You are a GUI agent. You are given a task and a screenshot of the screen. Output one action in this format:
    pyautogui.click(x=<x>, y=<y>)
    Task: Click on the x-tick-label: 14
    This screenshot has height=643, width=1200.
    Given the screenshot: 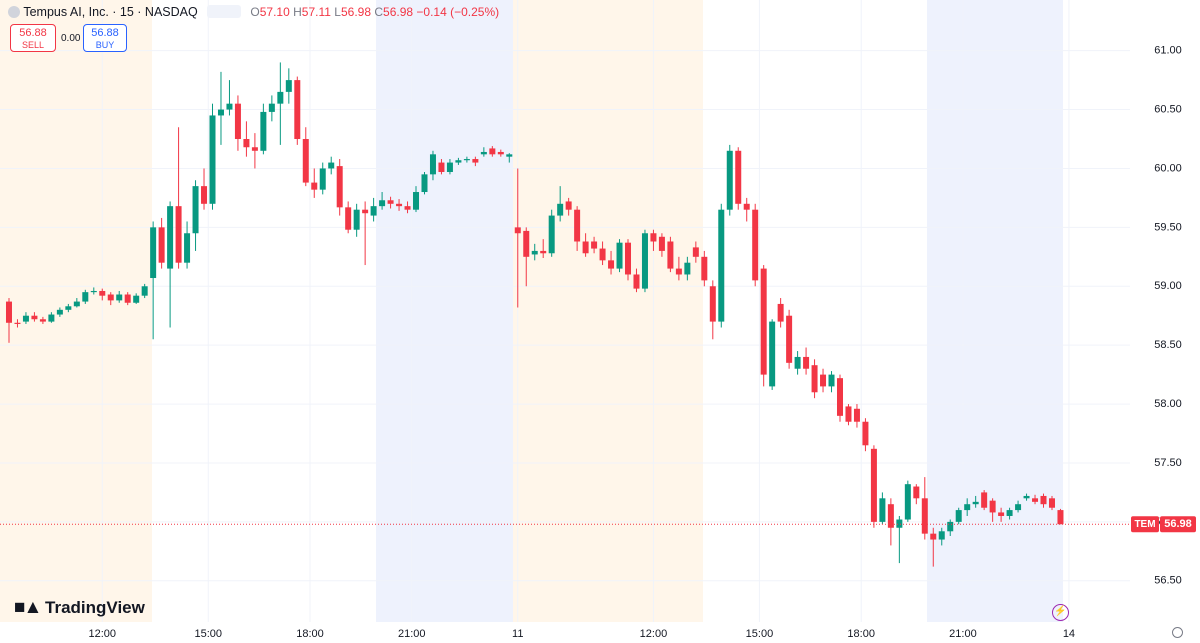 What is the action you would take?
    pyautogui.click(x=1069, y=634)
    